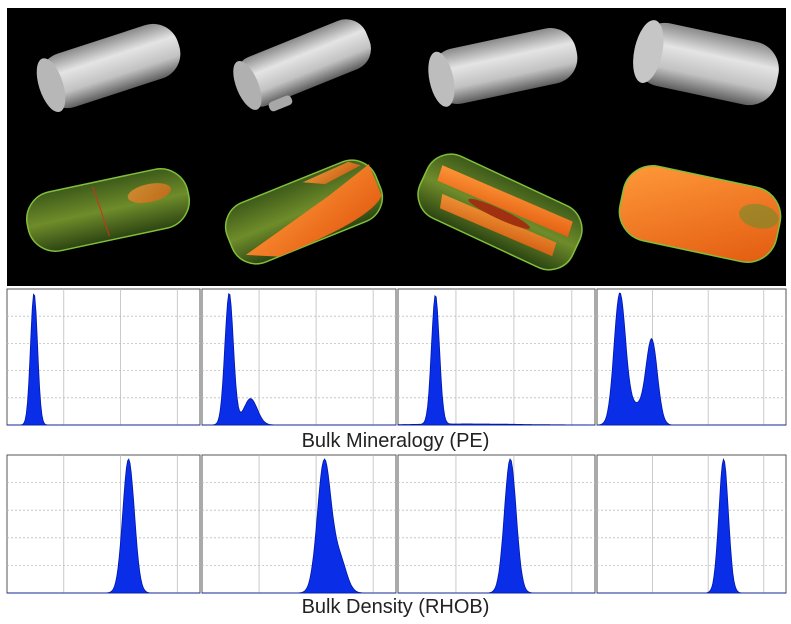 The height and width of the screenshot is (624, 791). I want to click on grey-ct-row, so click(407, 66).